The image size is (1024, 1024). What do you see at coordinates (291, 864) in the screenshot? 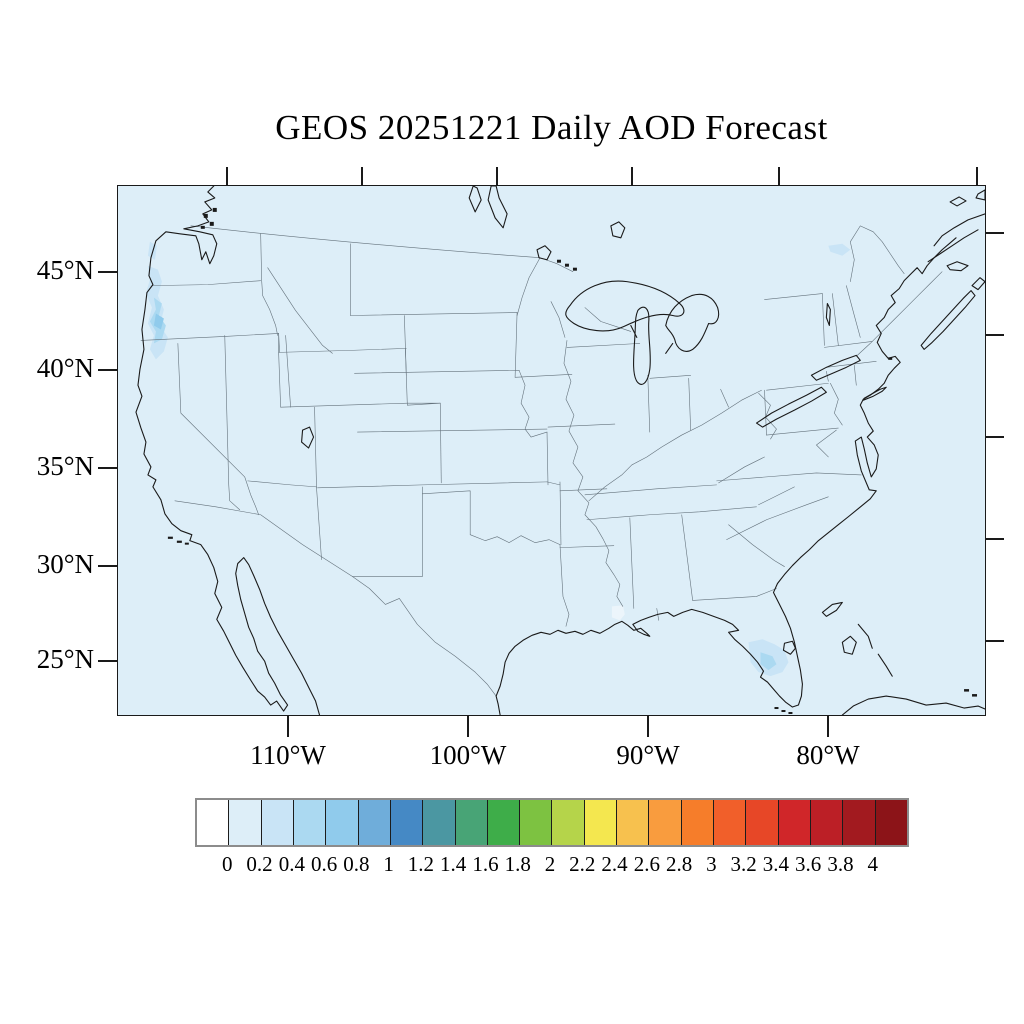
I see `colorbar-tick-label: 0.4` at bounding box center [291, 864].